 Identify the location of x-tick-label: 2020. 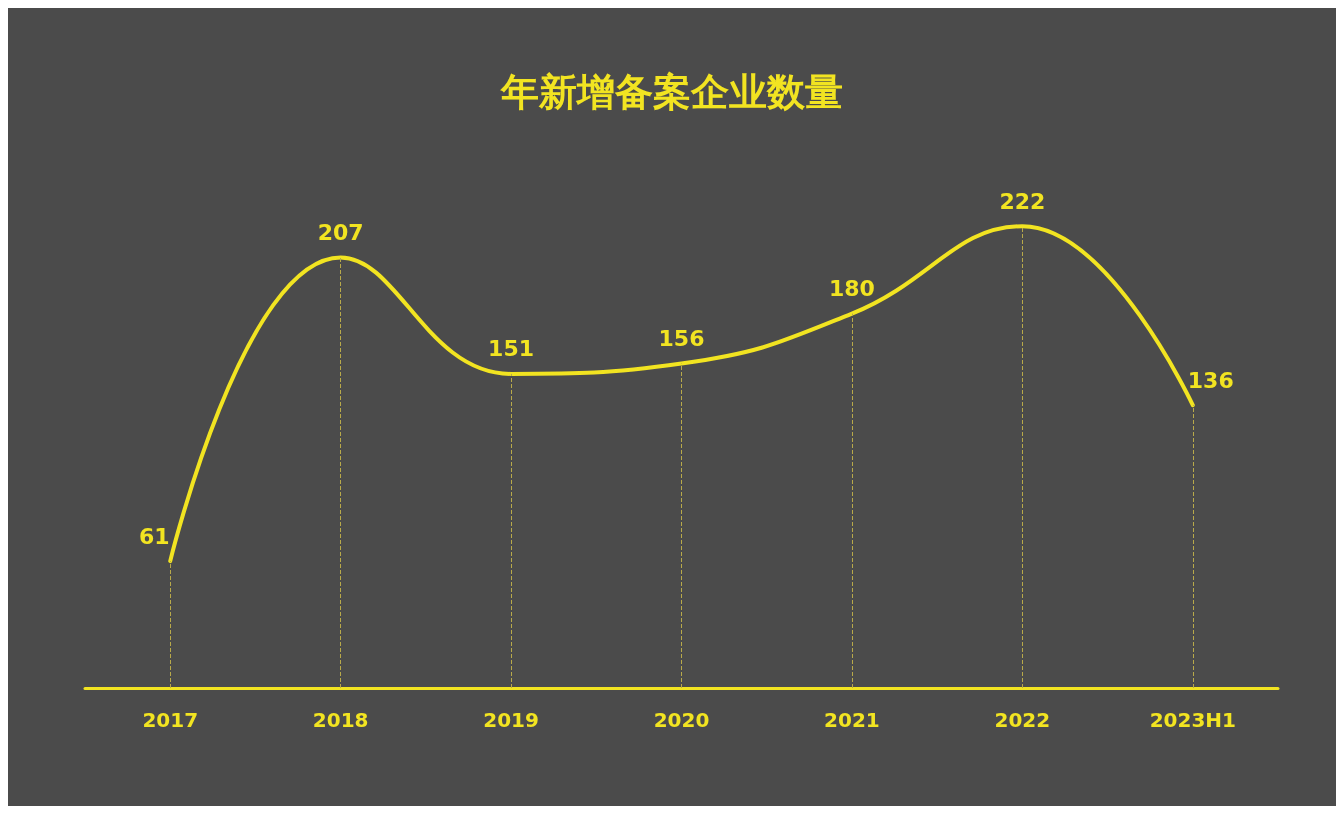
(681, 720).